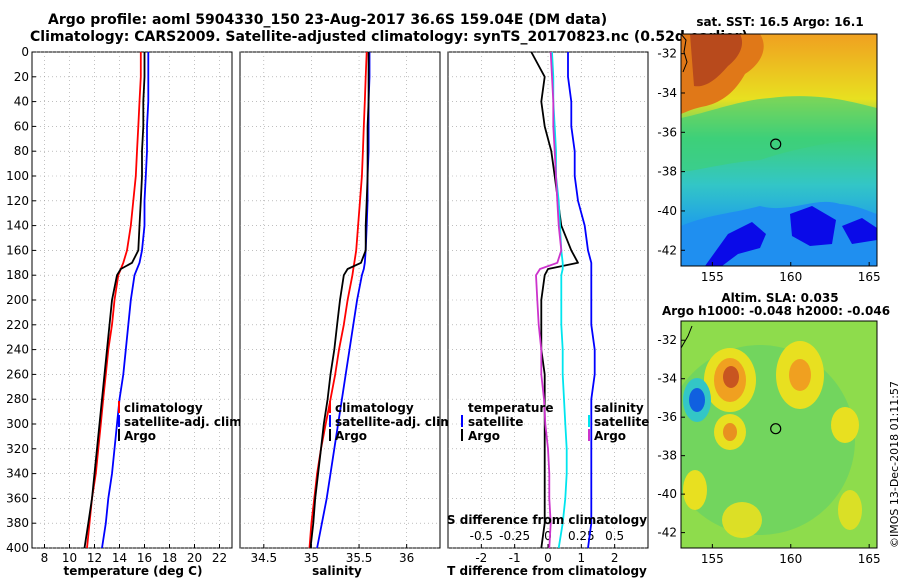 The image size is (900, 580). I want to click on profile-line-climatology, so click(114, 300).